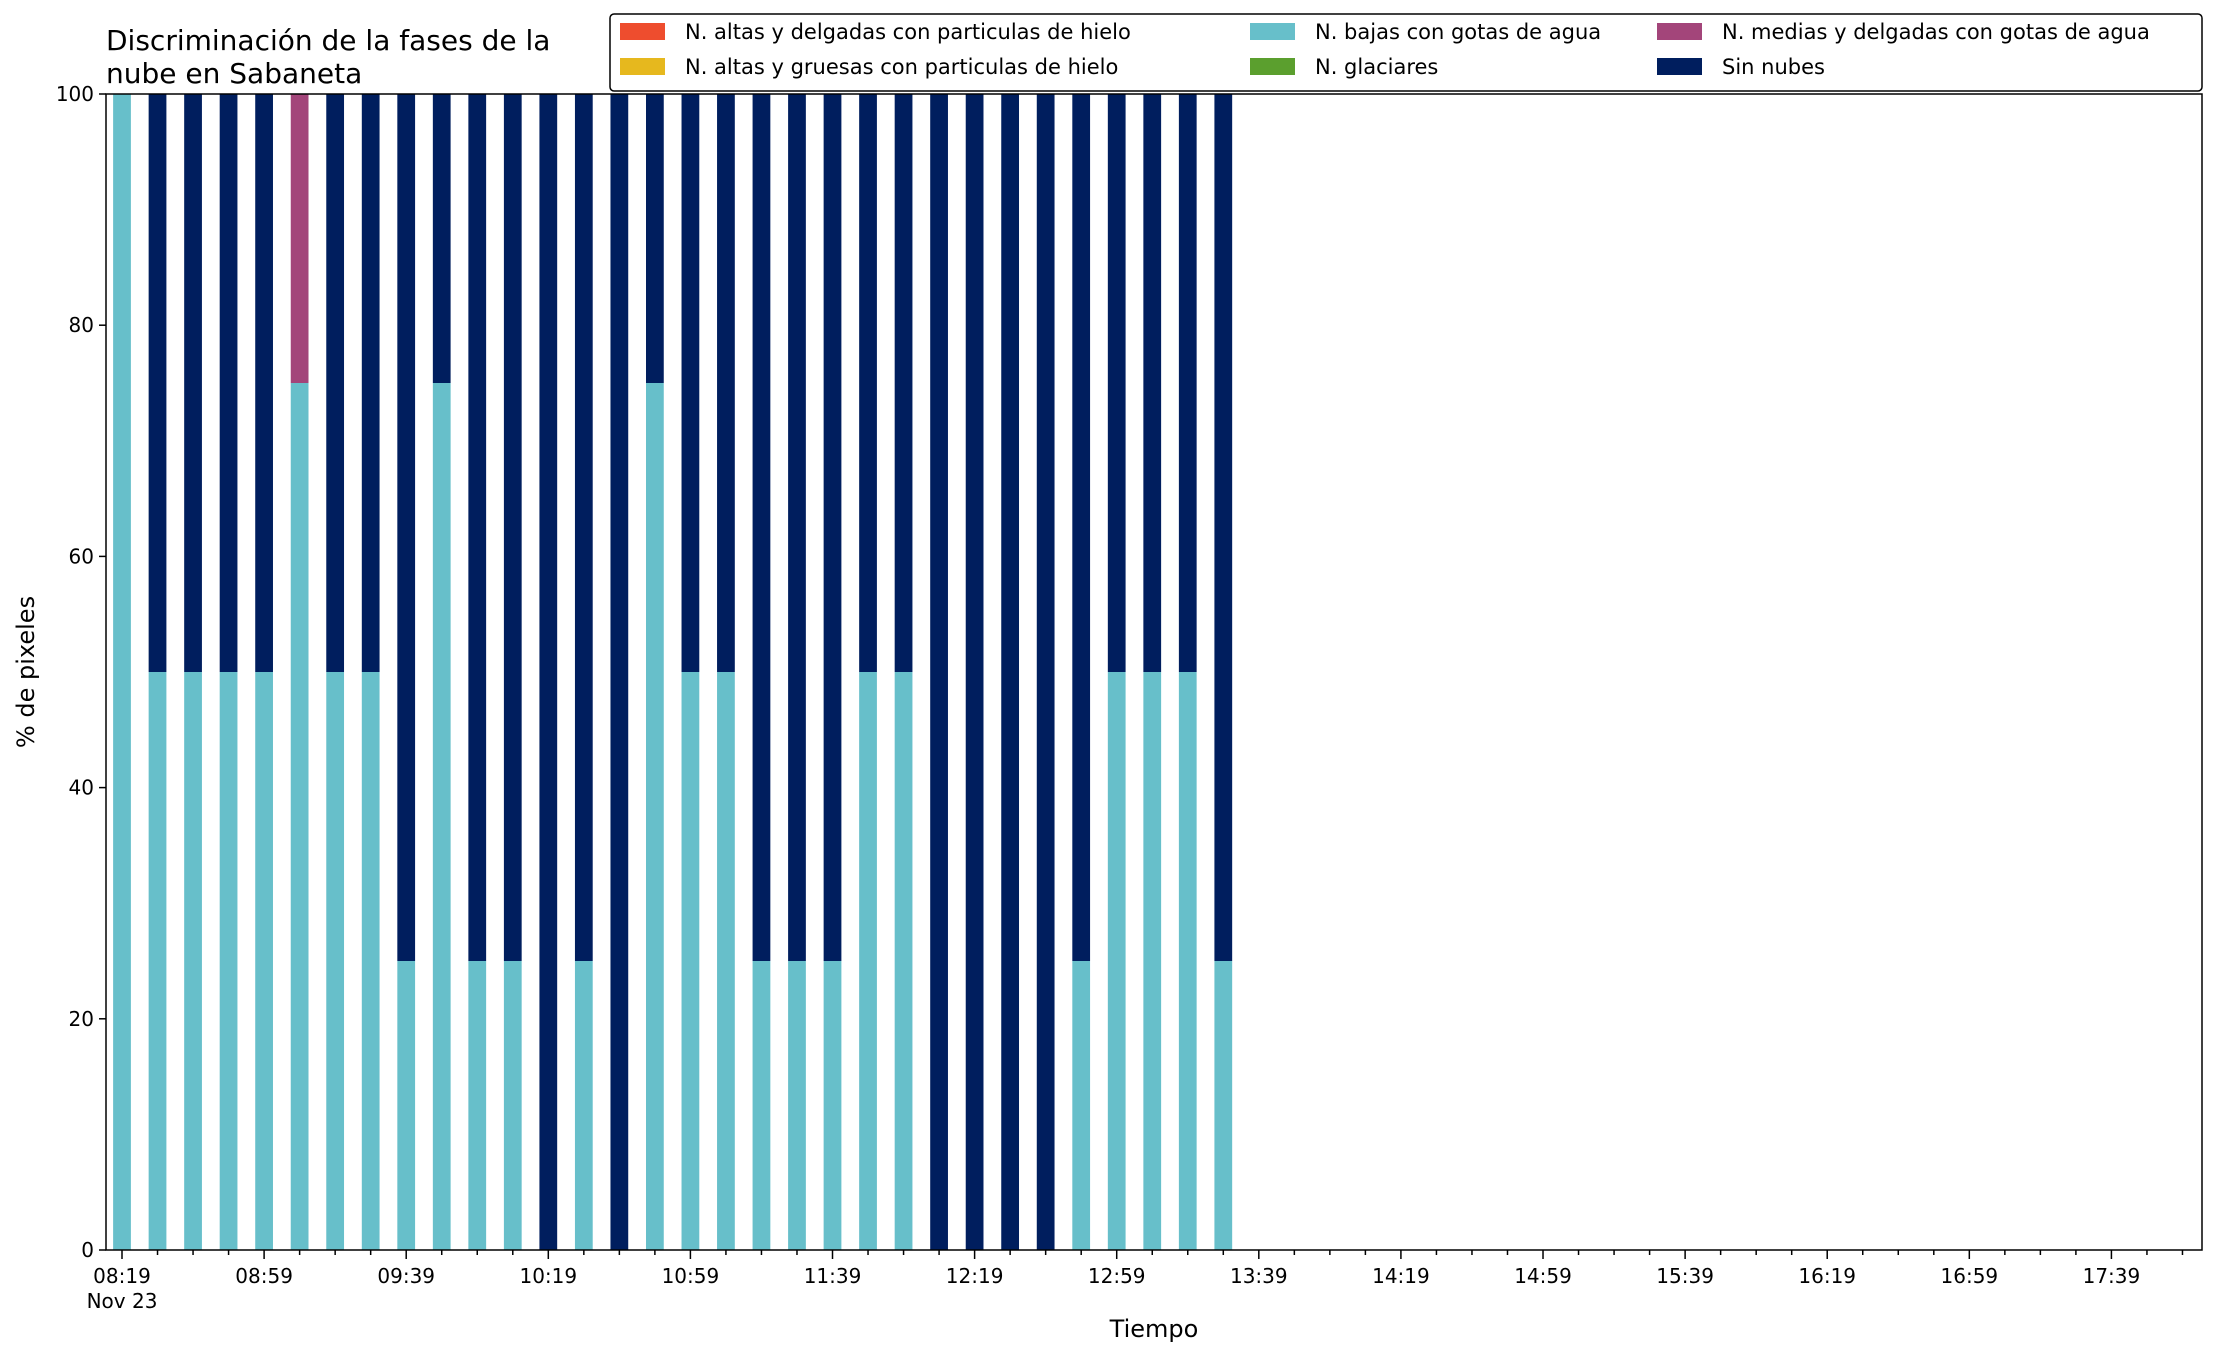  What do you see at coordinates (81, 788) in the screenshot?
I see `y-tick-label: 40` at bounding box center [81, 788].